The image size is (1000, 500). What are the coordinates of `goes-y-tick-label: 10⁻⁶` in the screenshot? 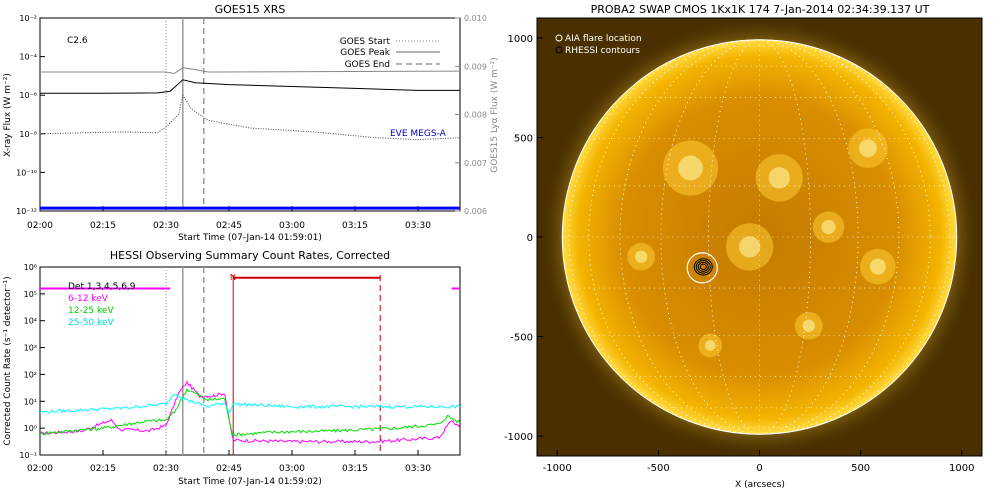 It's located at (28, 95).